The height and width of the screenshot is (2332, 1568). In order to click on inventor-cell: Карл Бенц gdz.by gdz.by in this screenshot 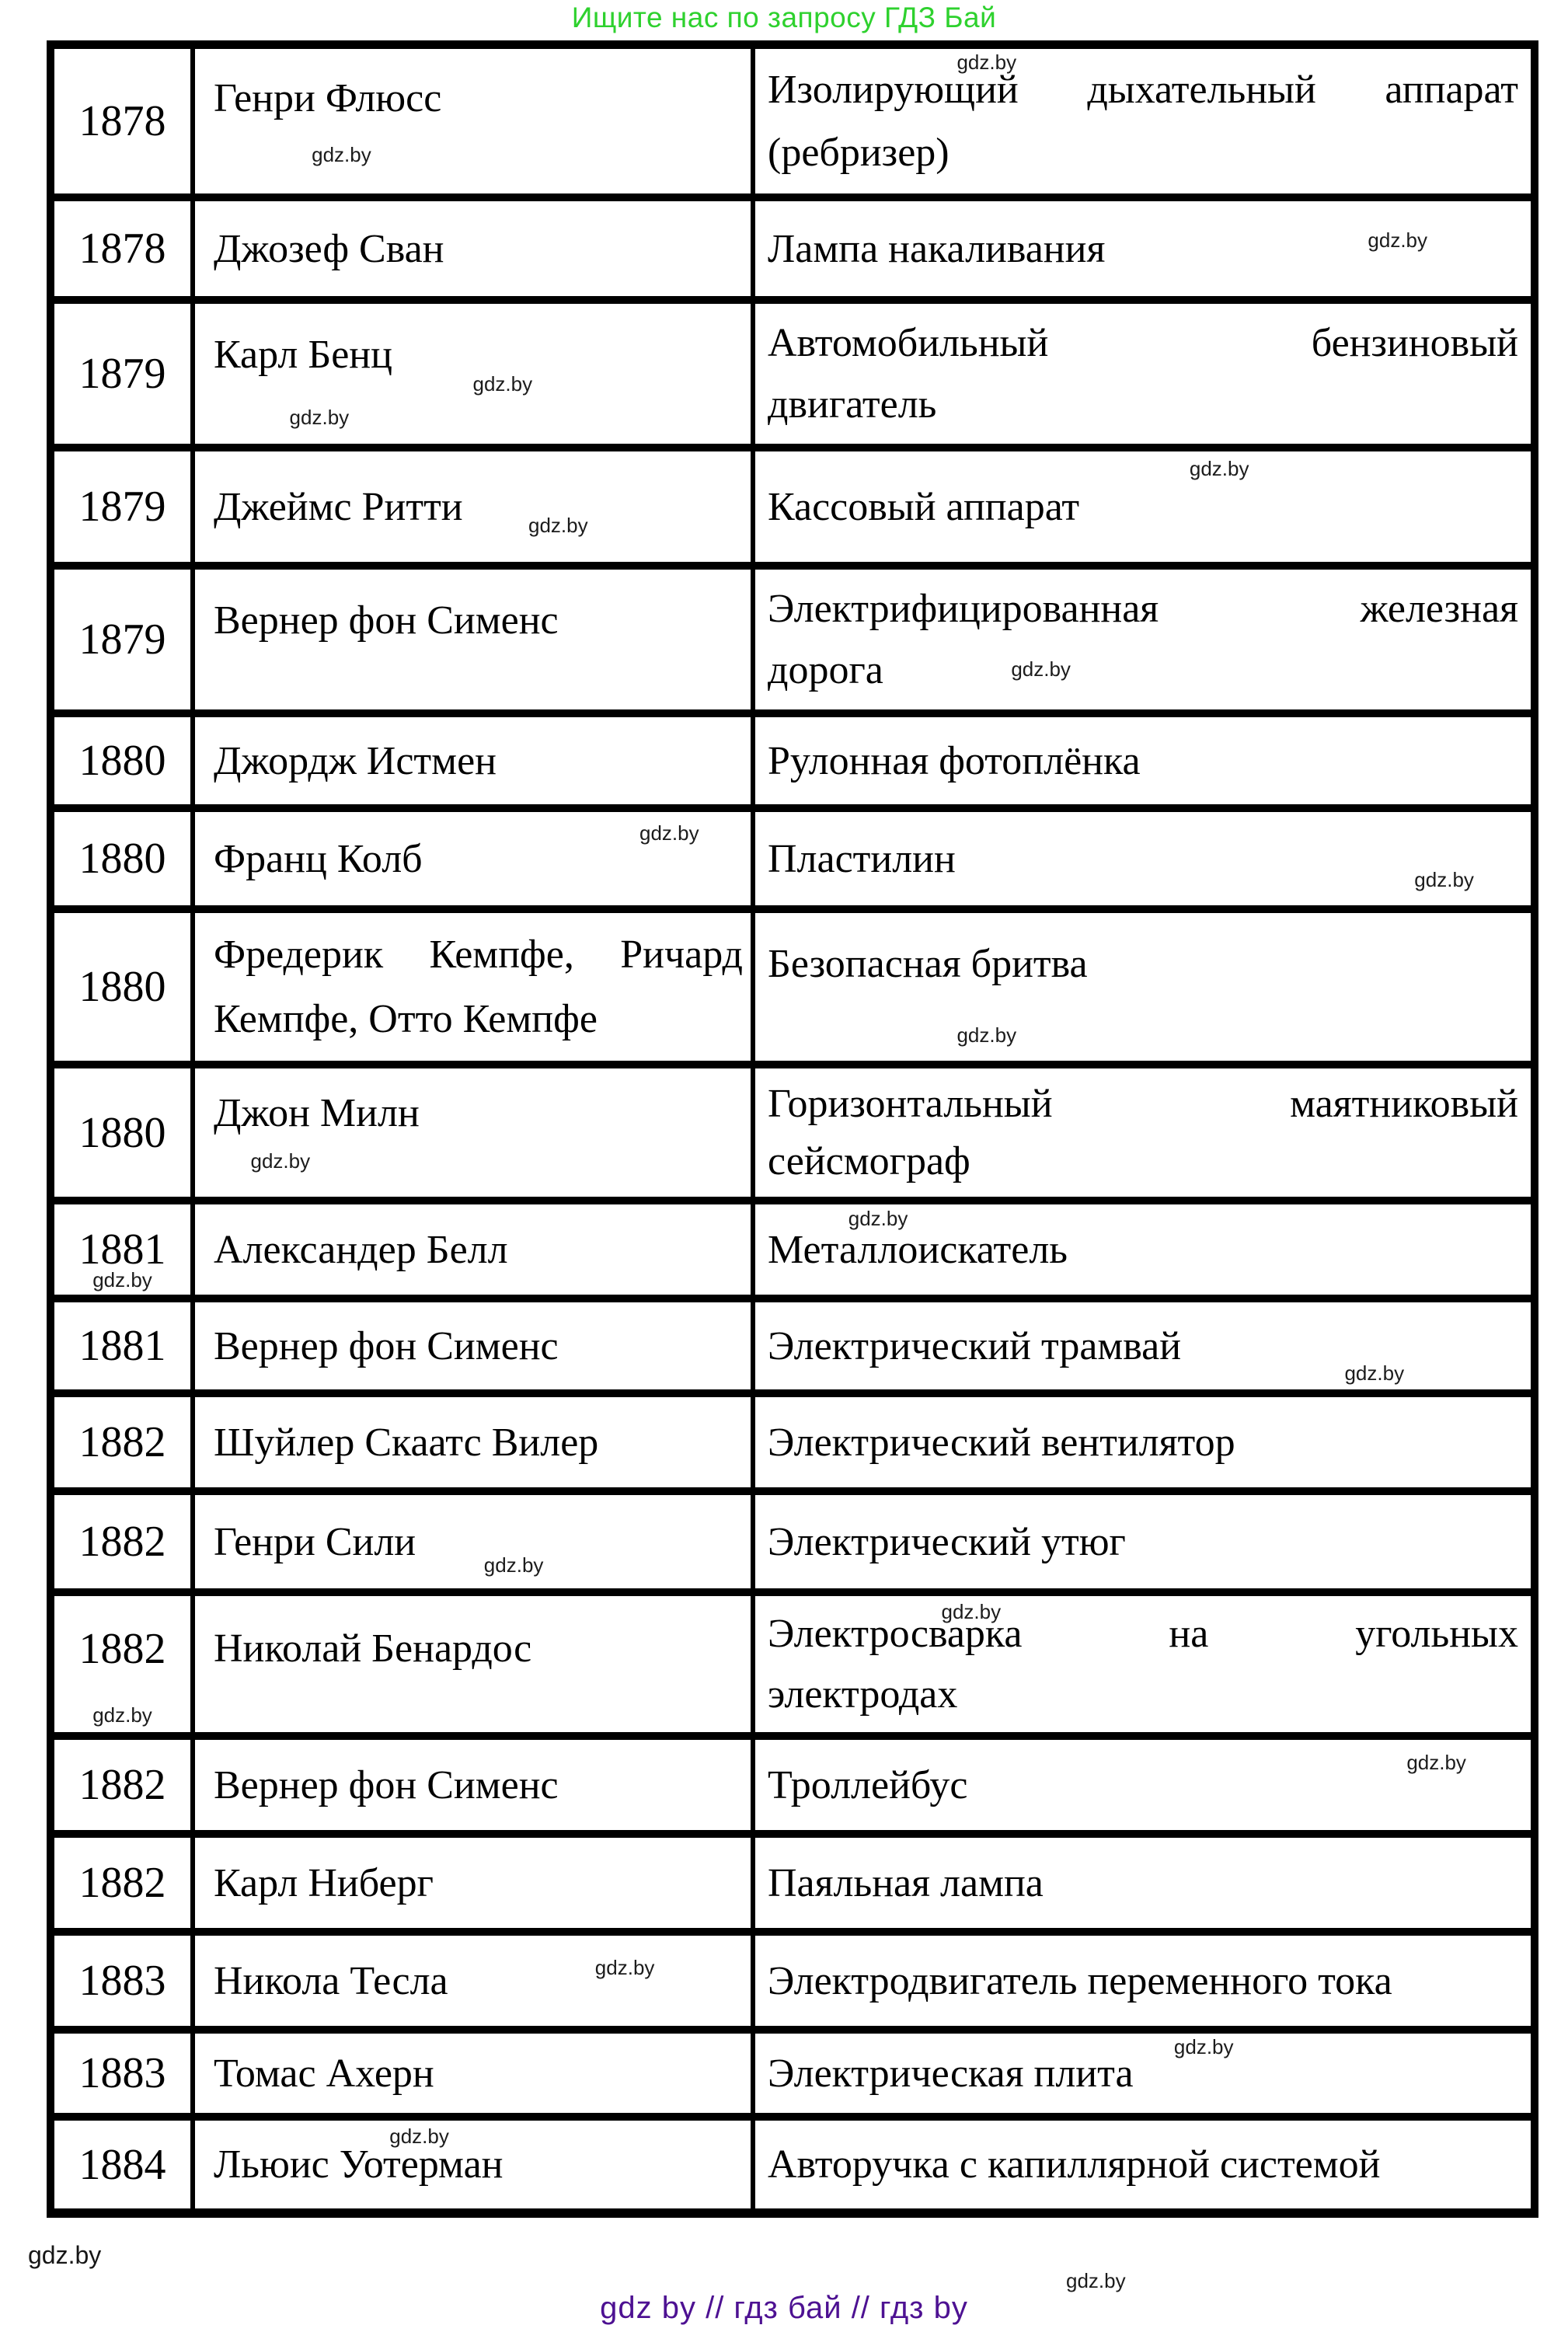, I will do `click(473, 374)`.